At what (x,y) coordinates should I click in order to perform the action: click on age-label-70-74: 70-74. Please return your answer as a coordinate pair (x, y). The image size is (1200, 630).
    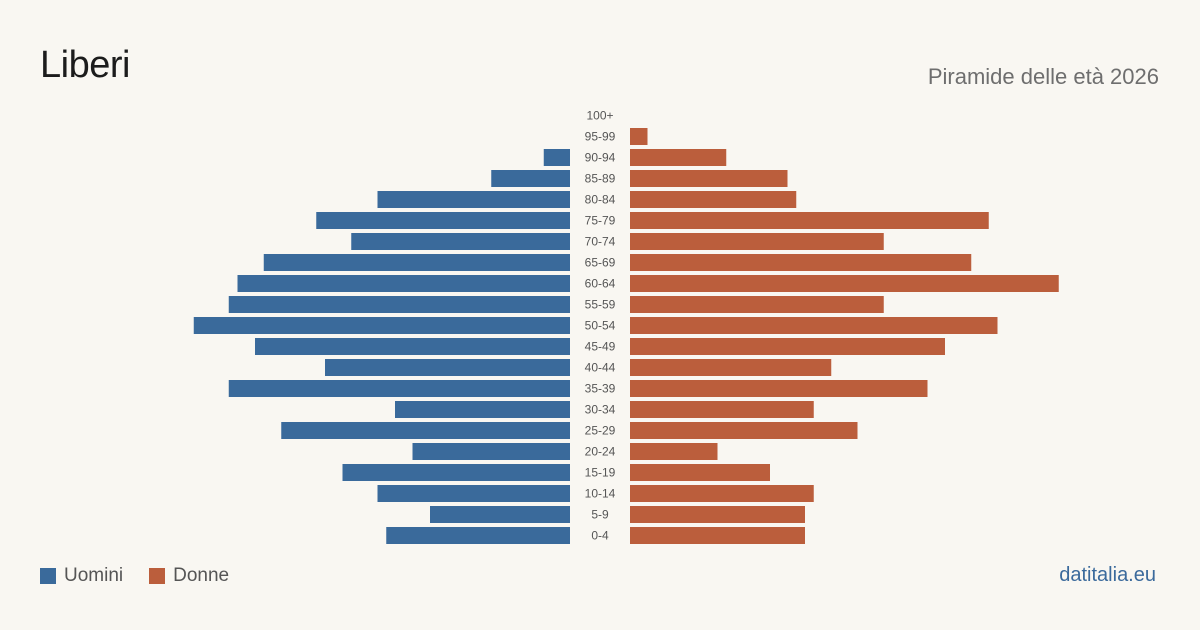
    Looking at the image, I should click on (600, 242).